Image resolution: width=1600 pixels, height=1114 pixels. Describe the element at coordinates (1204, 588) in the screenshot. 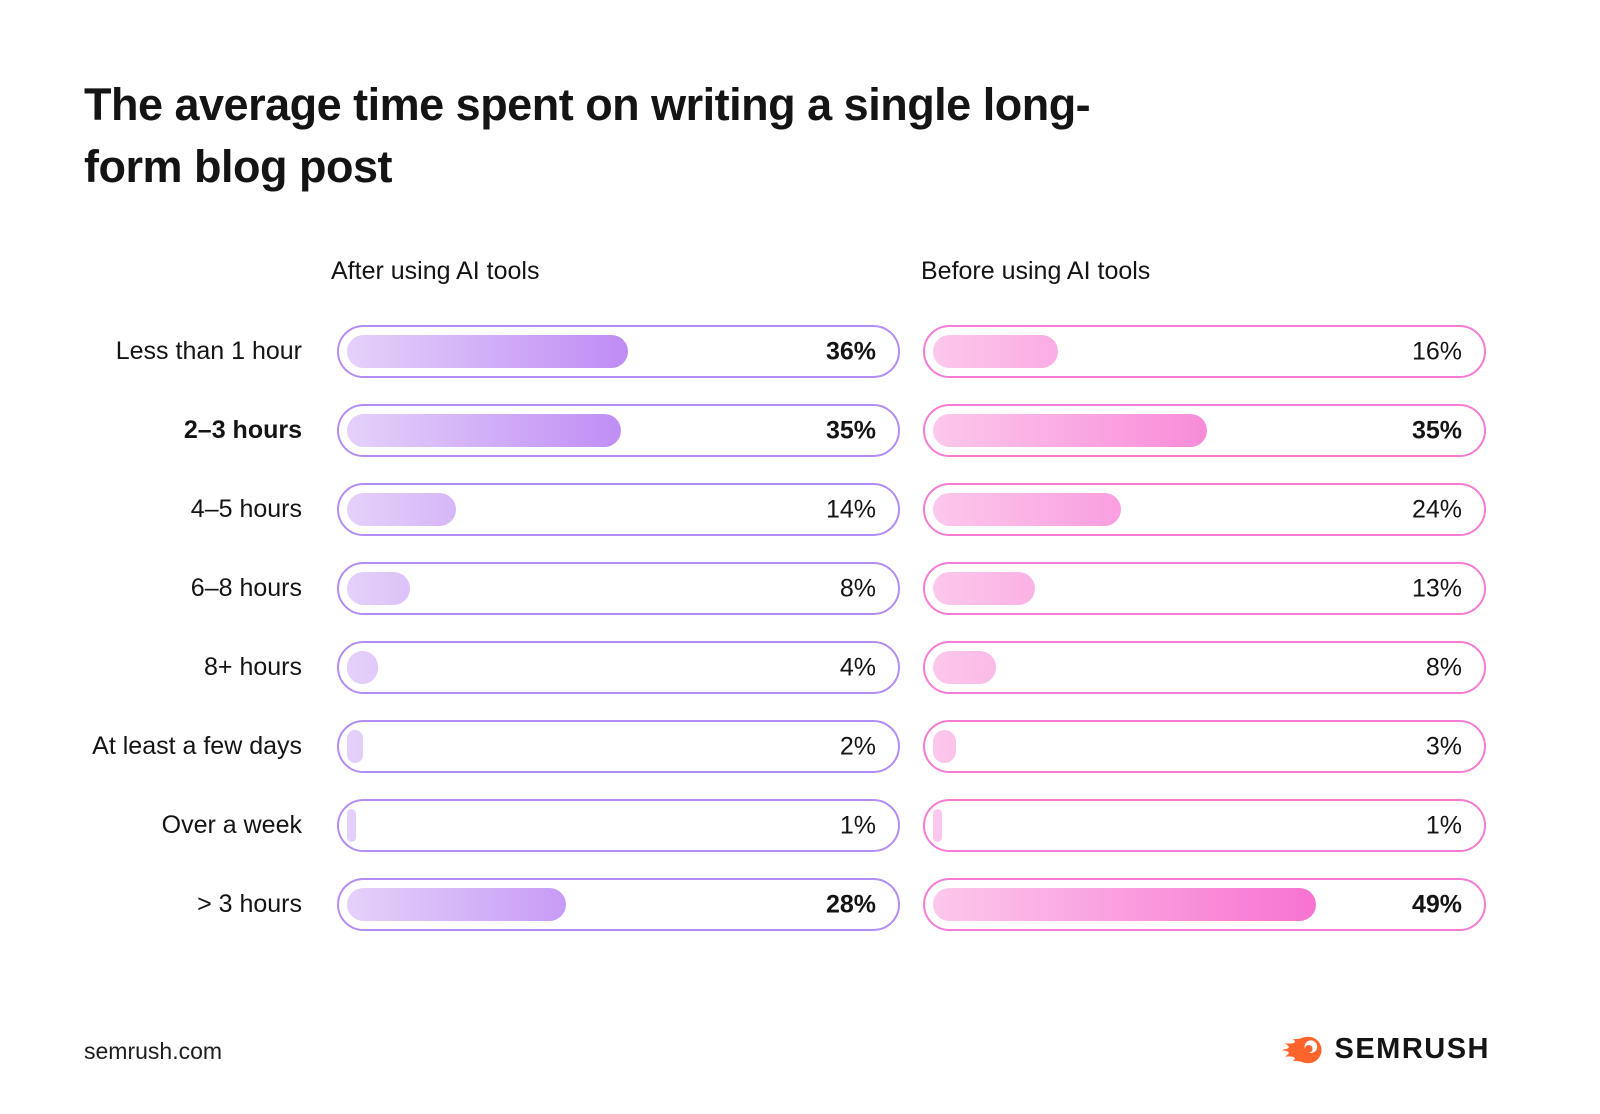

I see `bar-track-before: 13%` at that location.